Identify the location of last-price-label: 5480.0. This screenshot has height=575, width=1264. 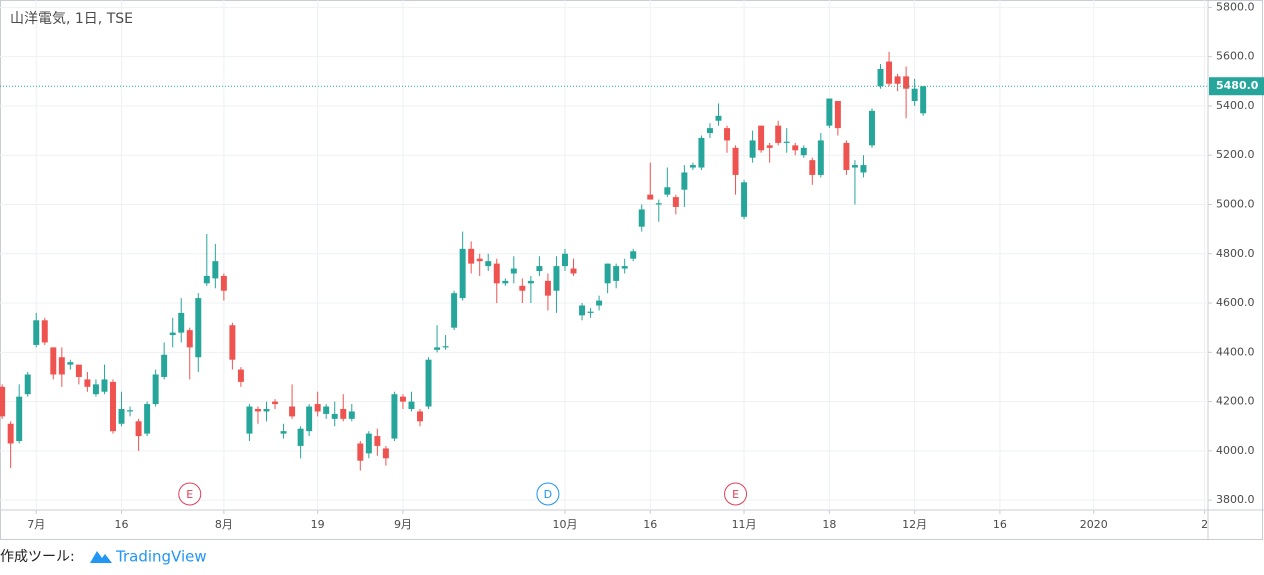
(1237, 85).